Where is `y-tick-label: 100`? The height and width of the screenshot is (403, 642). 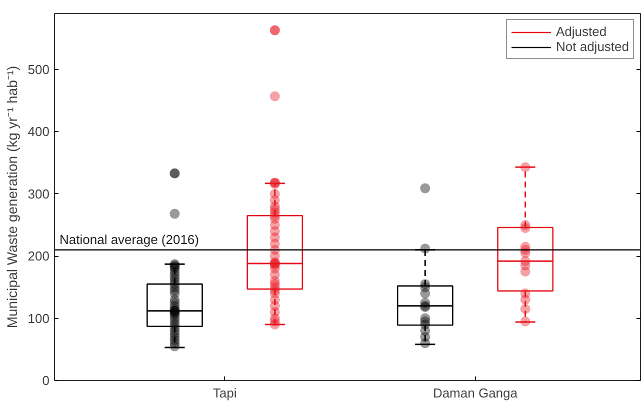
y-tick-label: 100 is located at coordinates (39, 318).